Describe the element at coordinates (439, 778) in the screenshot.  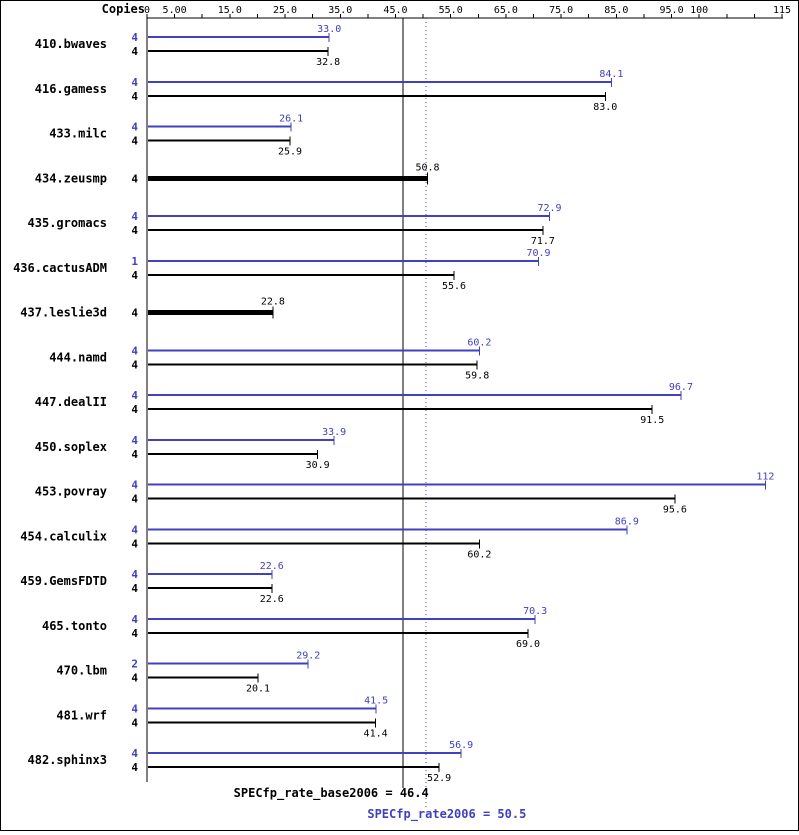
I see `base-value: 52.9` at that location.